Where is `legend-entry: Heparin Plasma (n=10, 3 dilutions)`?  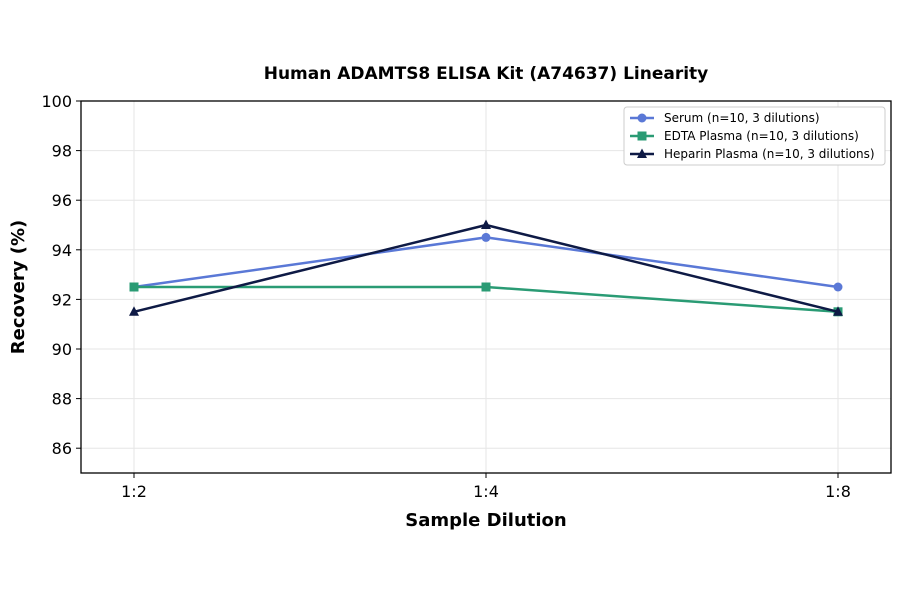 legend-entry: Heparin Plasma (n=10, 3 dilutions) is located at coordinates (752, 154).